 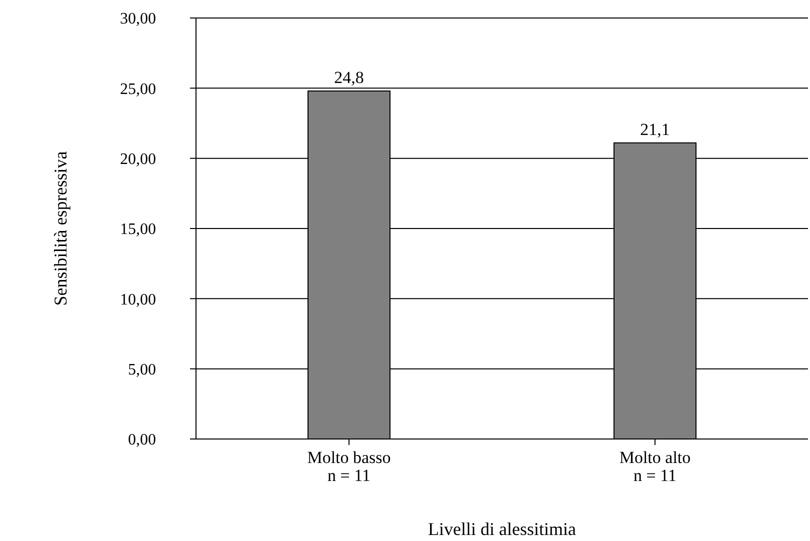 I want to click on x-tick-label: Molto alto n = 11, so click(x=655, y=466).